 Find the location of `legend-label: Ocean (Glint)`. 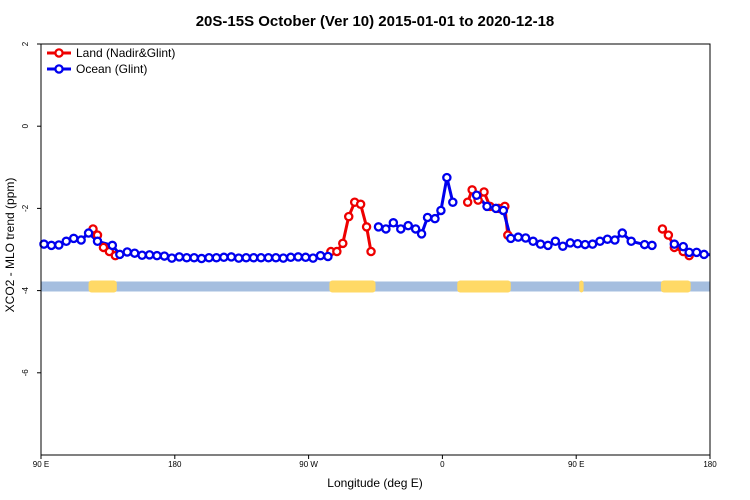

legend-label: Ocean (Glint) is located at coordinates (111, 69).